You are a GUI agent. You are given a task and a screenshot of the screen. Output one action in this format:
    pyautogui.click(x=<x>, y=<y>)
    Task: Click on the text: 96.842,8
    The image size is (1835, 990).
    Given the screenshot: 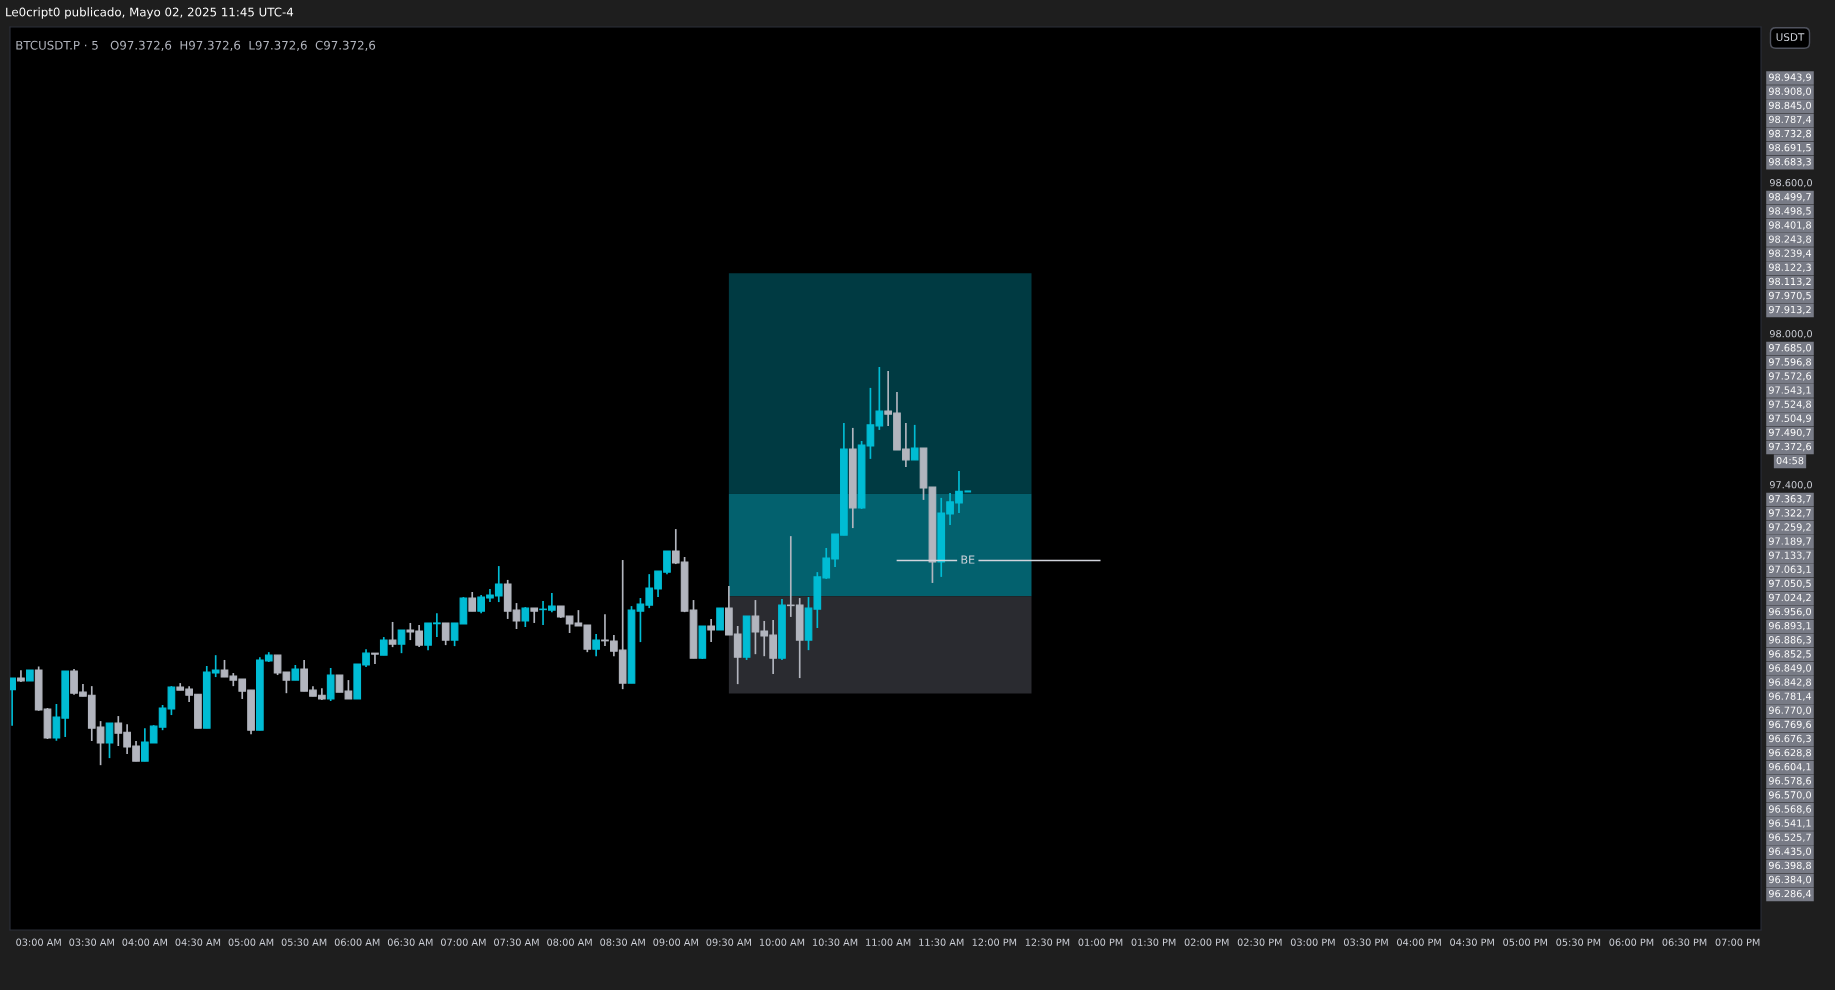 What is the action you would take?
    pyautogui.click(x=1789, y=682)
    